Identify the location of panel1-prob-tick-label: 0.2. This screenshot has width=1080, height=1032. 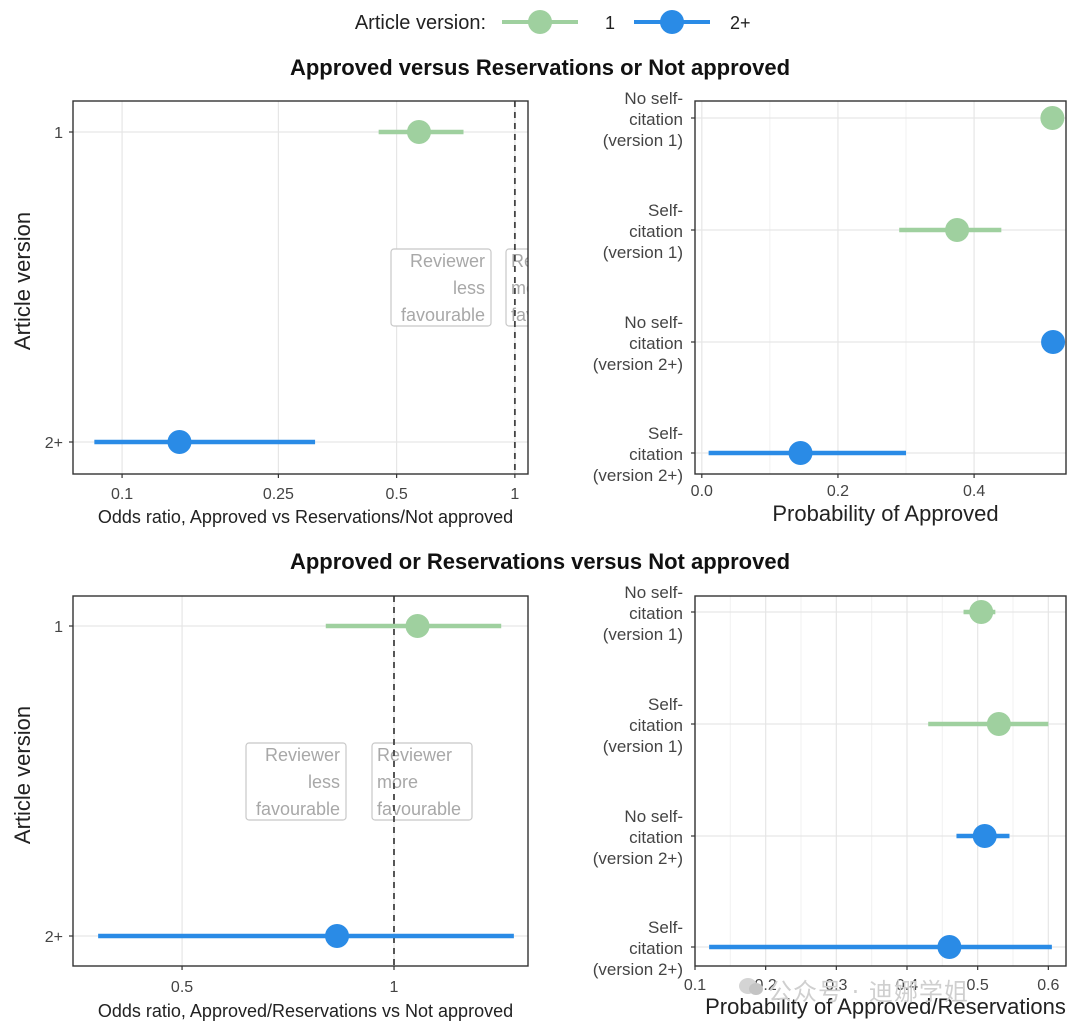
(838, 491).